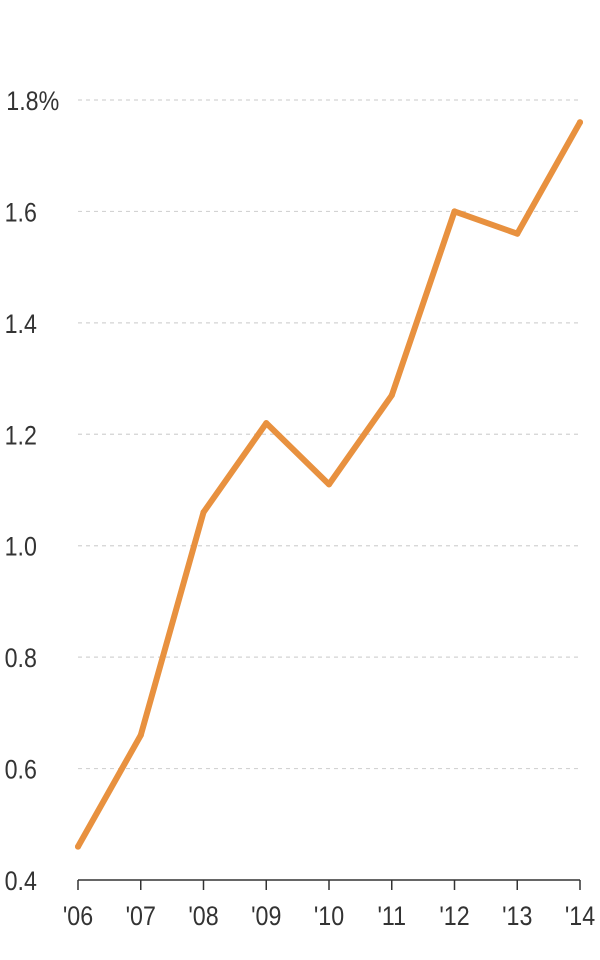 This screenshot has width=600, height=960. I want to click on x-axis: '06 '07 '08 '09 '10 '11 '12 '13 '14, so click(329, 905).